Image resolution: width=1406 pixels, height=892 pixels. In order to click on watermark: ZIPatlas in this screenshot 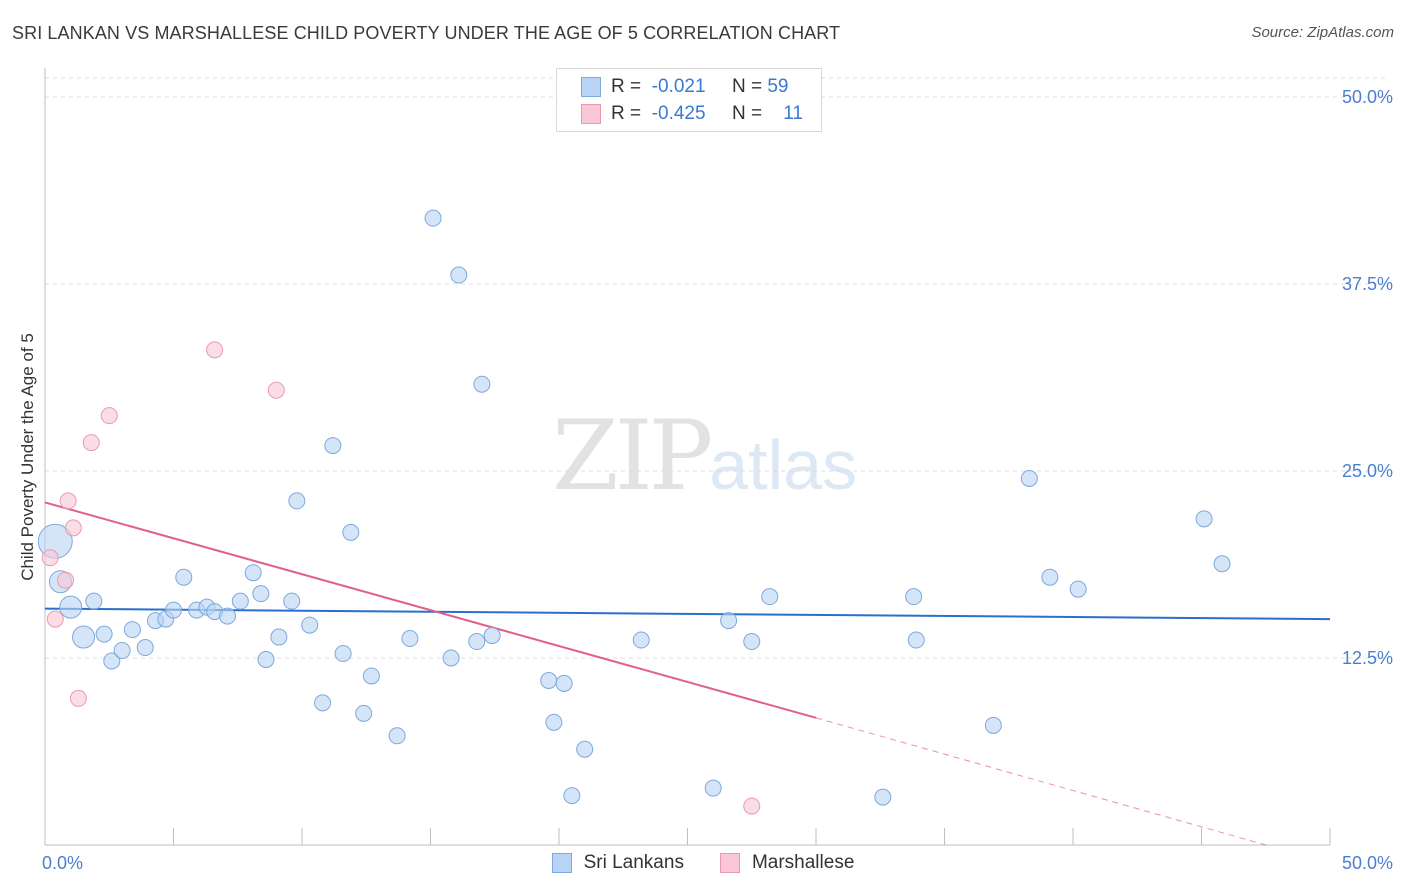, I will do `click(704, 456)`.